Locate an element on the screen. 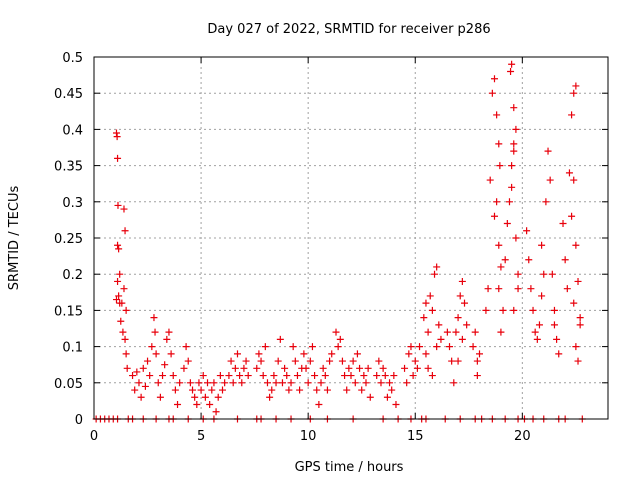 This screenshot has width=640, height=480. x-tick-label: 0 is located at coordinates (94, 436).